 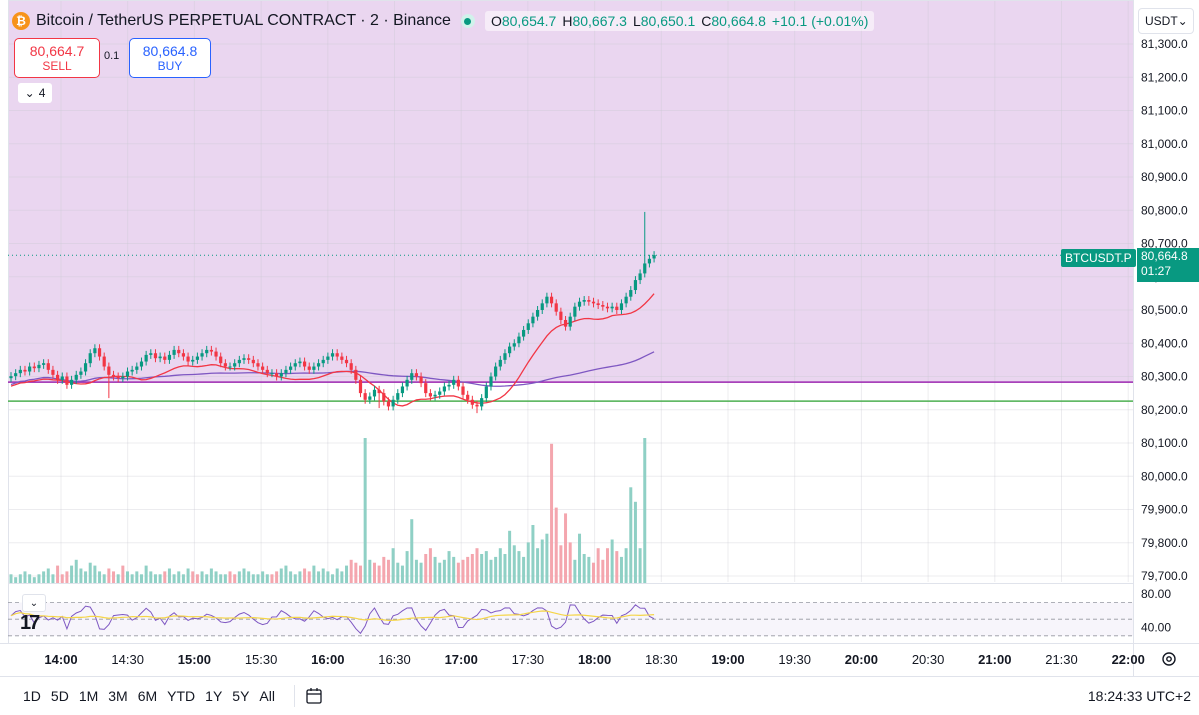 I want to click on range-1m: 1M, so click(x=88, y=695).